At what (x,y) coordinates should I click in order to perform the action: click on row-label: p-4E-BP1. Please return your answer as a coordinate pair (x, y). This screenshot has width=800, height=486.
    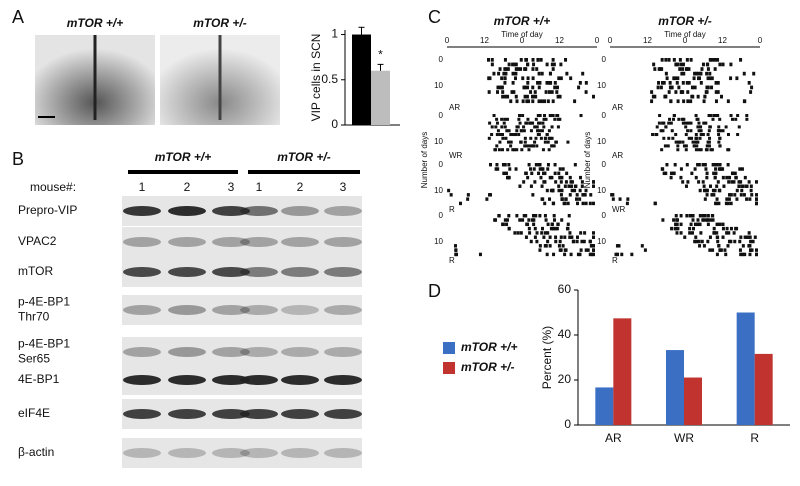
    Looking at the image, I should click on (44, 344).